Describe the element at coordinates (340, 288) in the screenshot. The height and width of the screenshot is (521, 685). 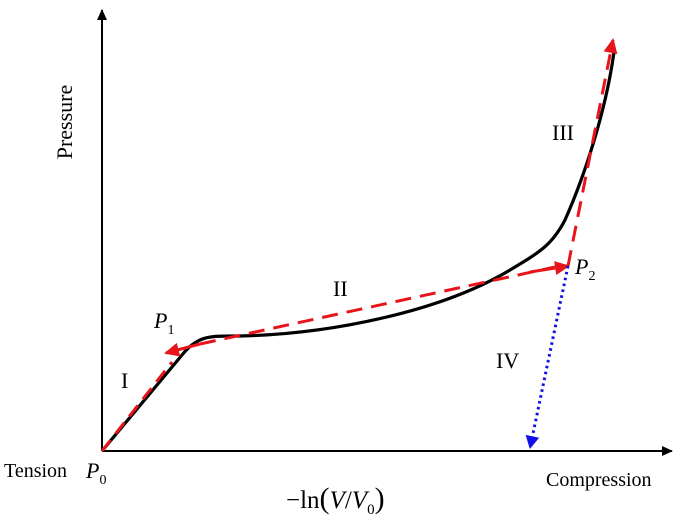
I see `region-label-2: II` at that location.